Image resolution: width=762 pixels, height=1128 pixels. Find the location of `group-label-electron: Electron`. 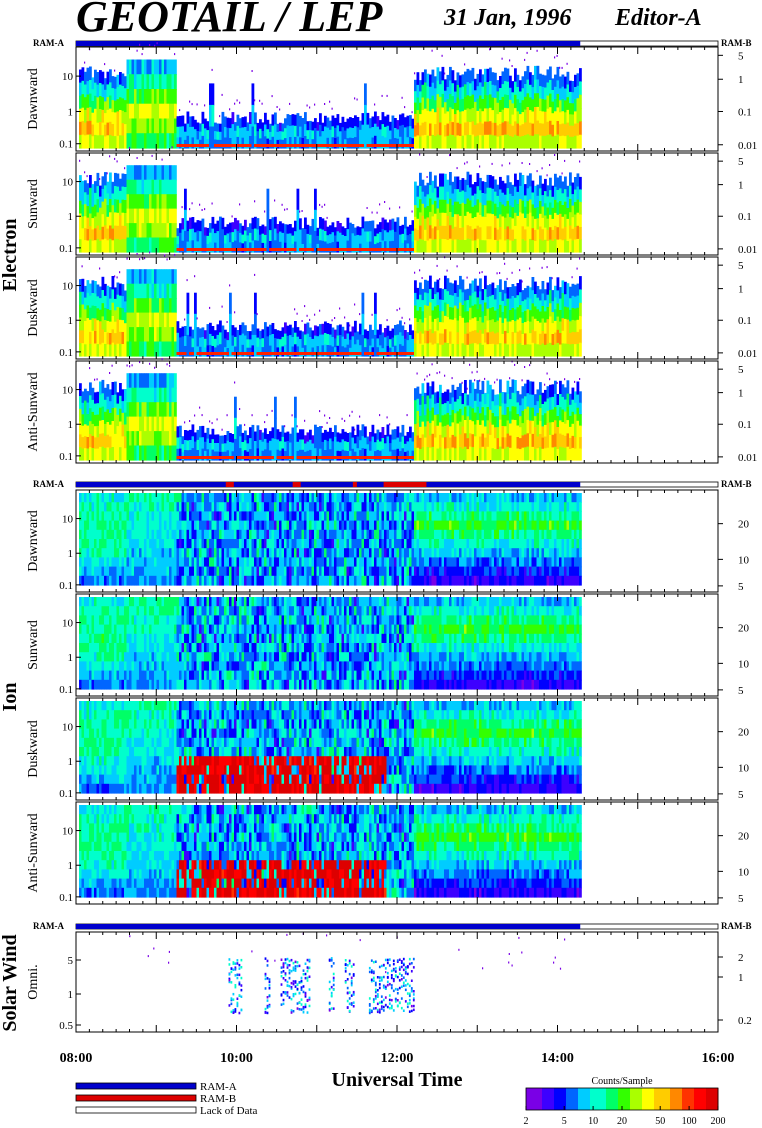

group-label-electron: Electron is located at coordinates (10, 255).